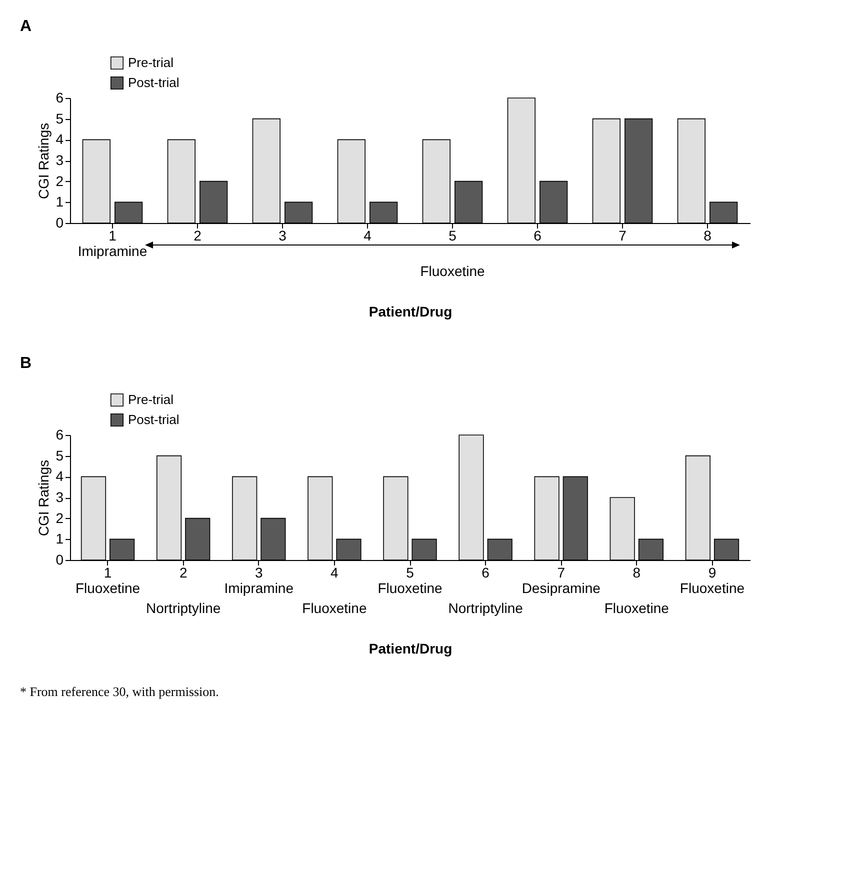 The image size is (863, 878). I want to click on text: * From reference 30, with permission., so click(120, 692).